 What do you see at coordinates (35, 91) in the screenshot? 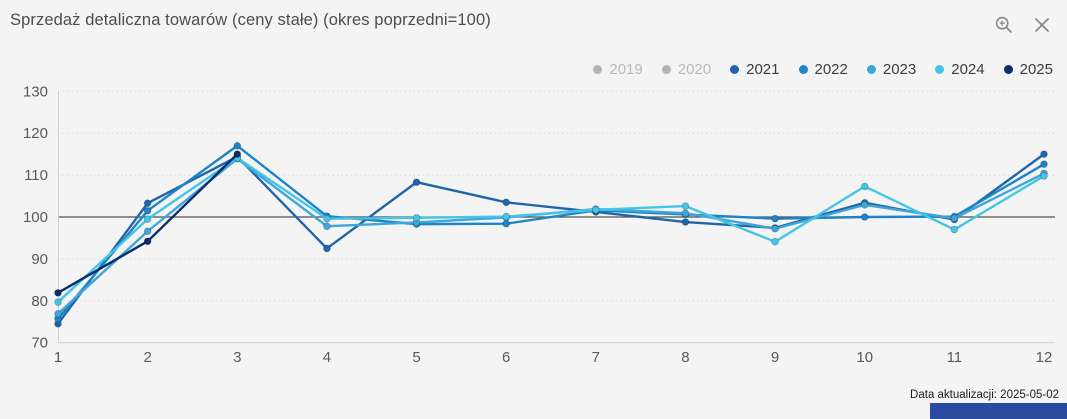
I see `y-tick-label: 130` at bounding box center [35, 91].